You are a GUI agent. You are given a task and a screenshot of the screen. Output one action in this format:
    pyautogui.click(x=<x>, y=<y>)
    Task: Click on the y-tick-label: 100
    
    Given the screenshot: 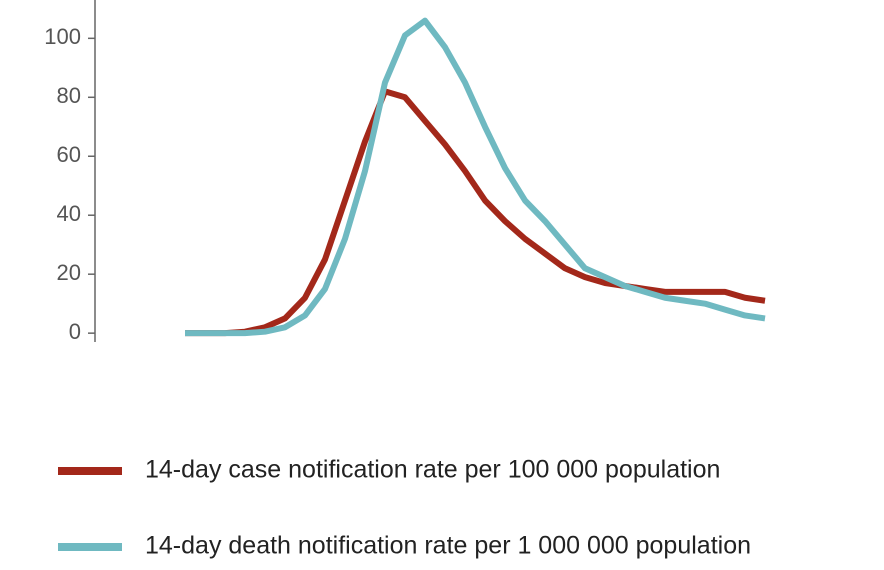 What is the action you would take?
    pyautogui.click(x=62, y=36)
    